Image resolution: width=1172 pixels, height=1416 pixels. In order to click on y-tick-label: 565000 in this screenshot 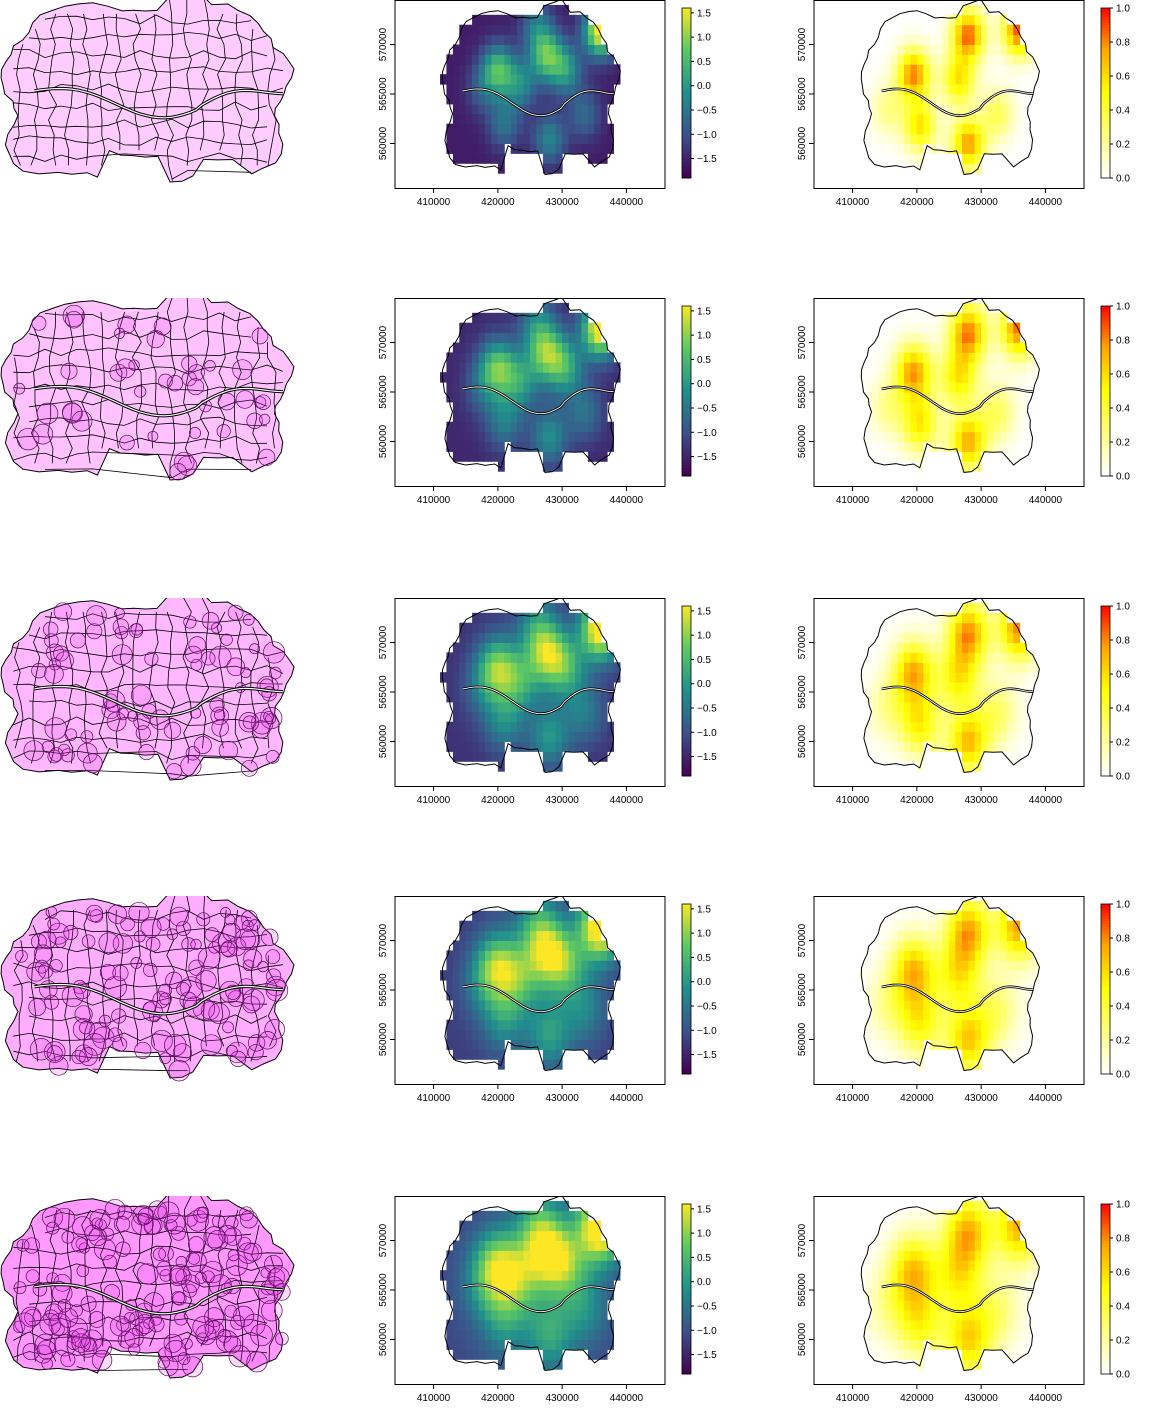, I will do `click(383, 990)`.